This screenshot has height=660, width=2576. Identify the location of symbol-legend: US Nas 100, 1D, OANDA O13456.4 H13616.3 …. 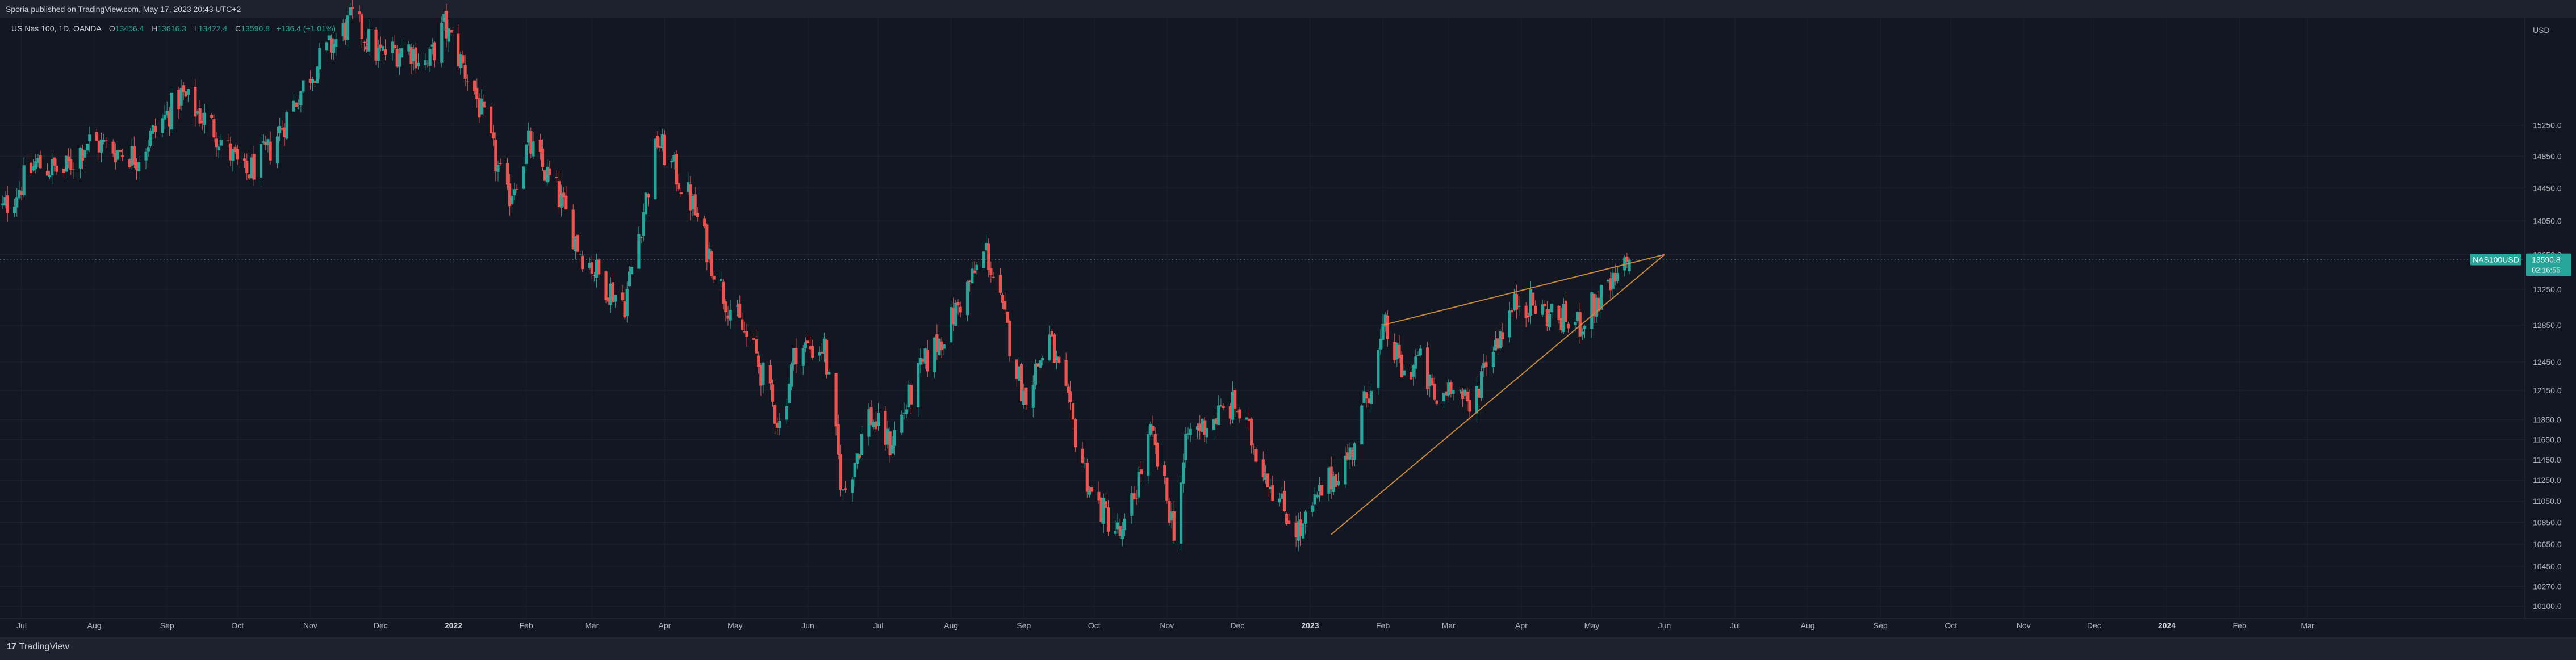
(173, 29).